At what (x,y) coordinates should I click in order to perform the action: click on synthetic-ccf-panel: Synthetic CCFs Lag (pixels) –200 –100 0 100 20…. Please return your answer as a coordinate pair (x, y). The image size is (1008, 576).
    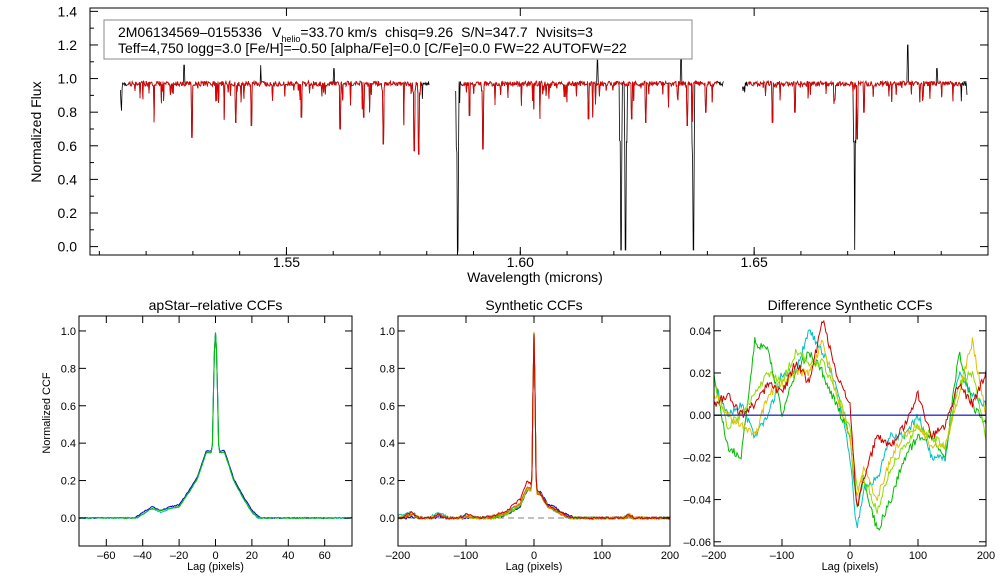
    Looking at the image, I should click on (529, 435).